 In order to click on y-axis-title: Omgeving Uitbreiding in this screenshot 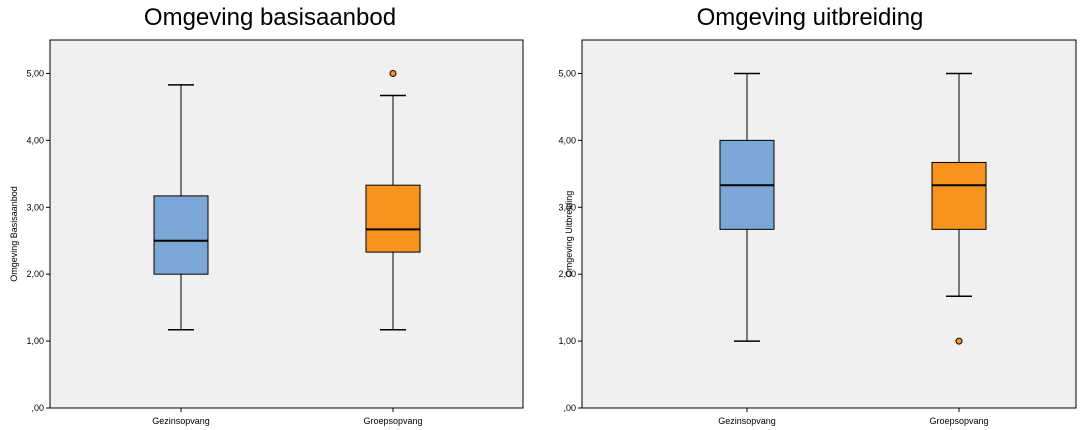, I will do `click(569, 234)`.